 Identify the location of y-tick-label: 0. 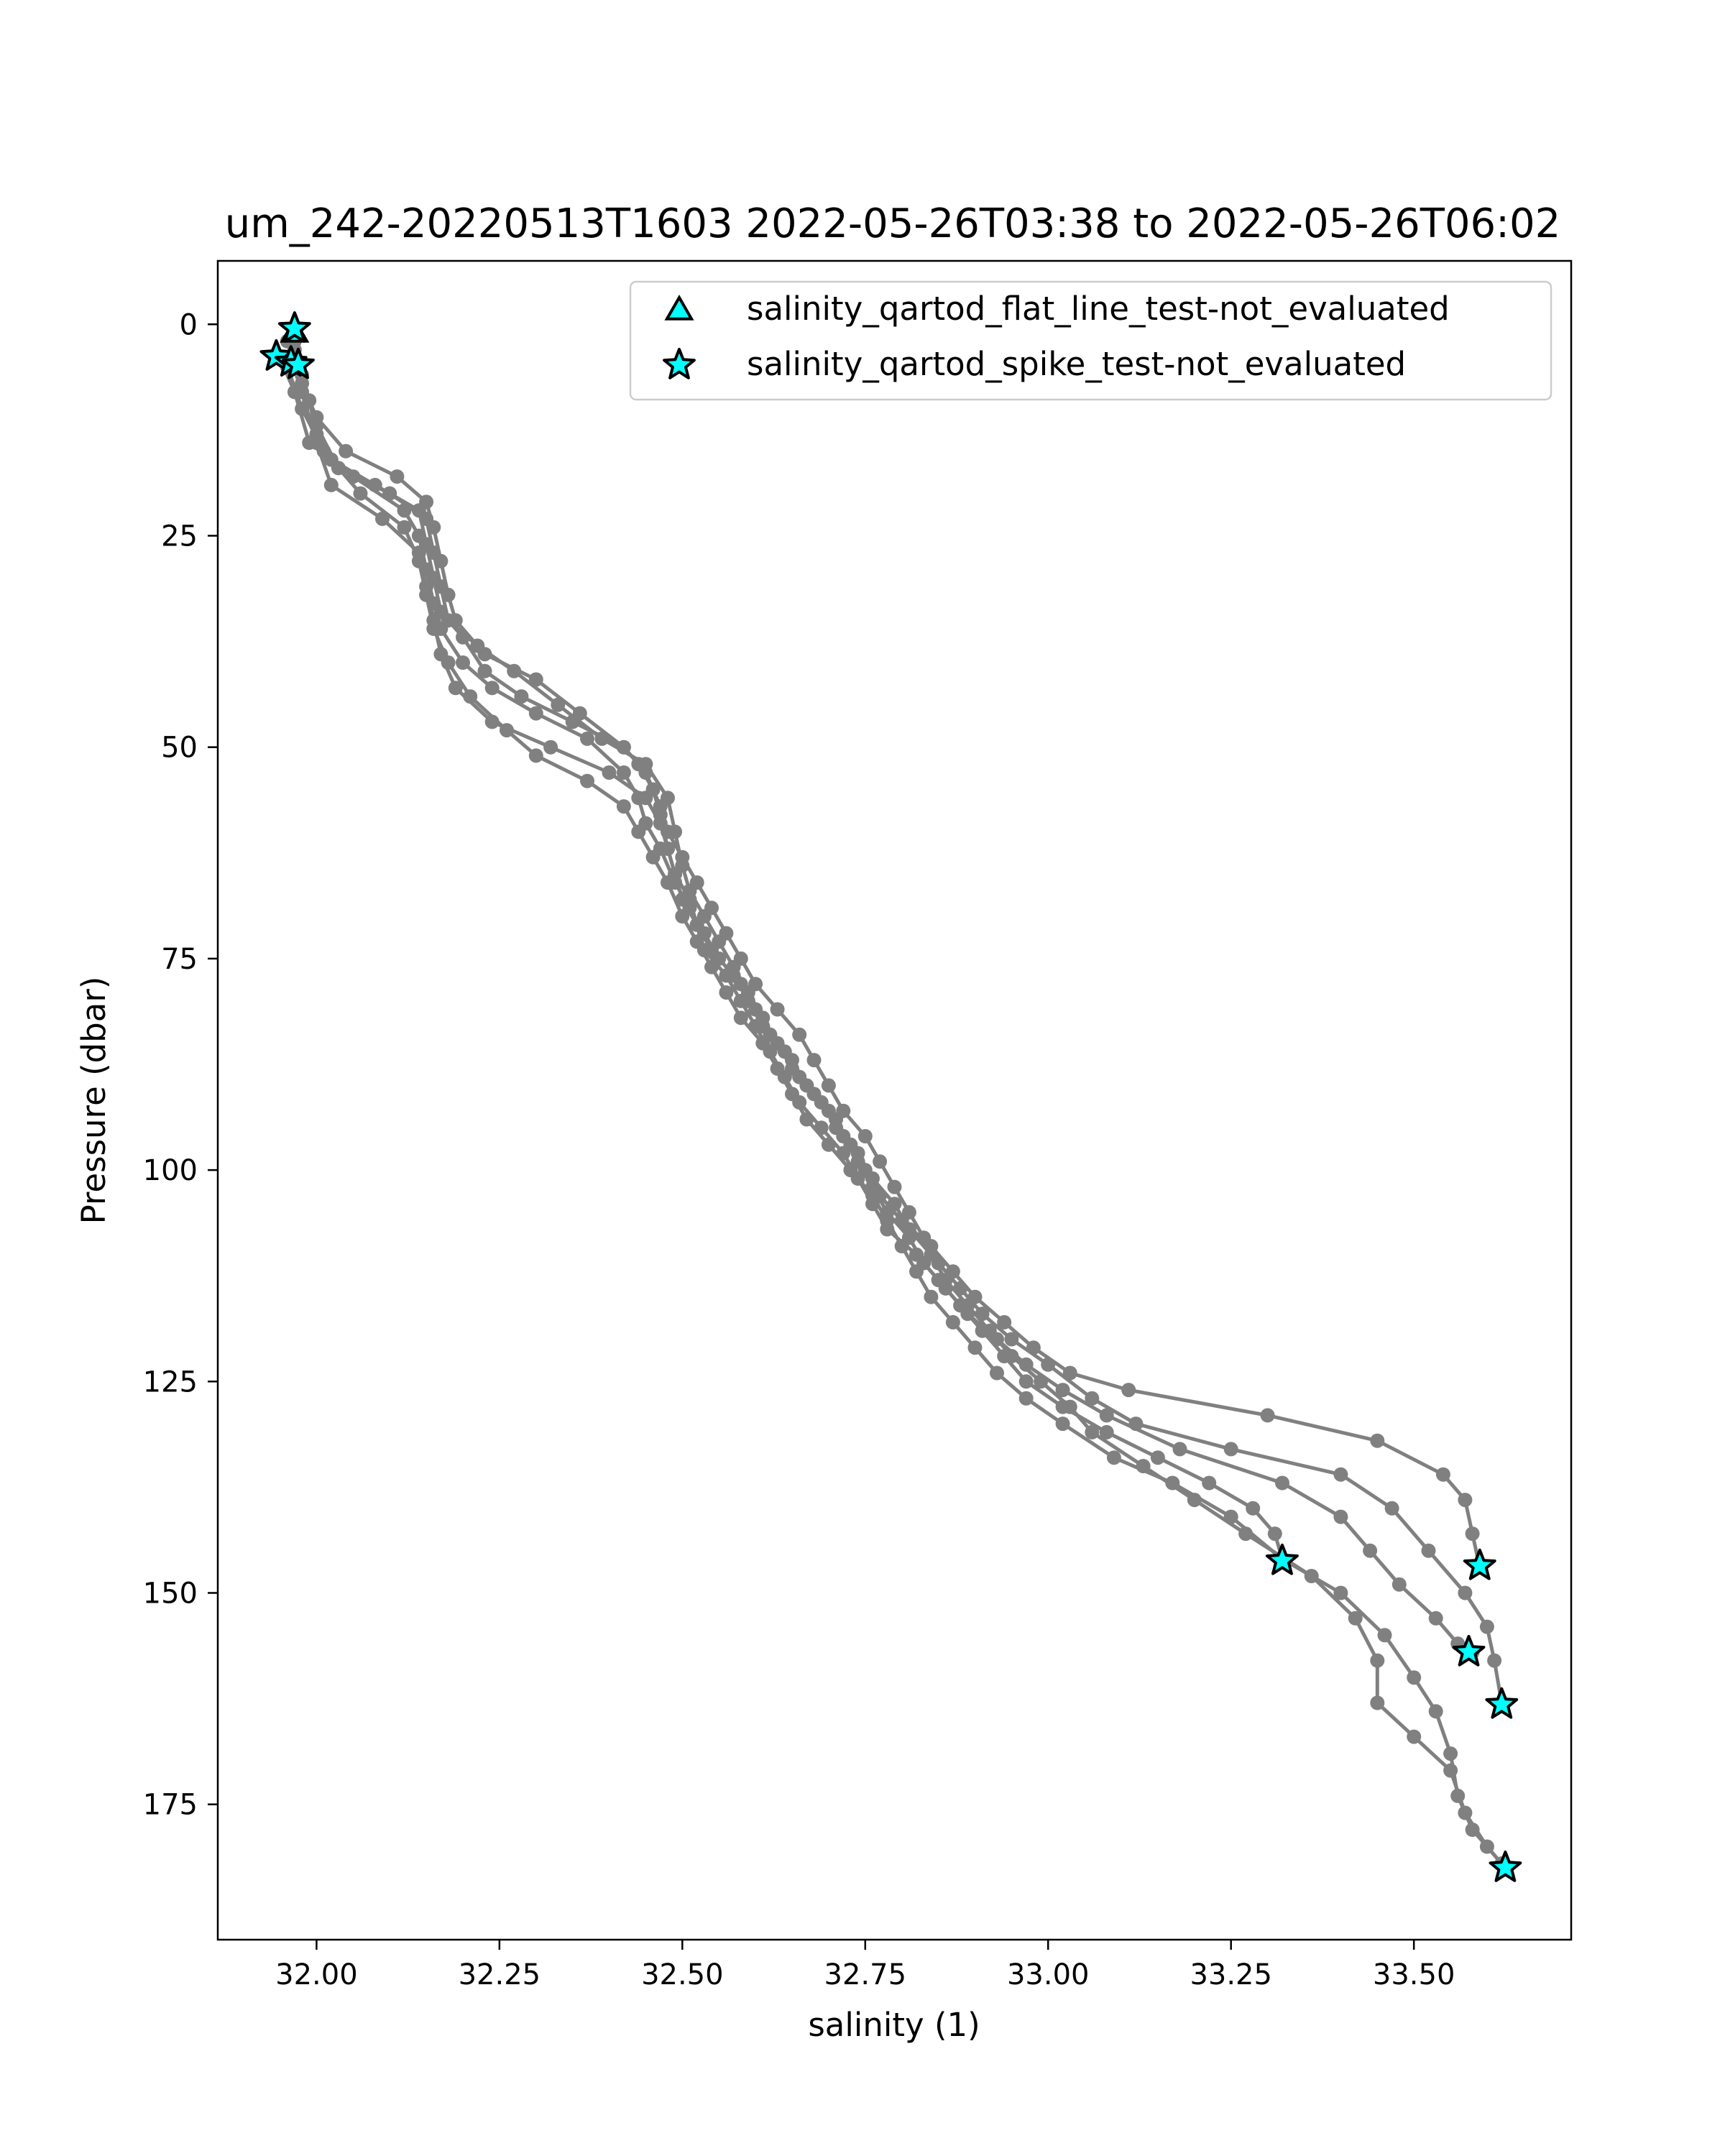
(189, 324).